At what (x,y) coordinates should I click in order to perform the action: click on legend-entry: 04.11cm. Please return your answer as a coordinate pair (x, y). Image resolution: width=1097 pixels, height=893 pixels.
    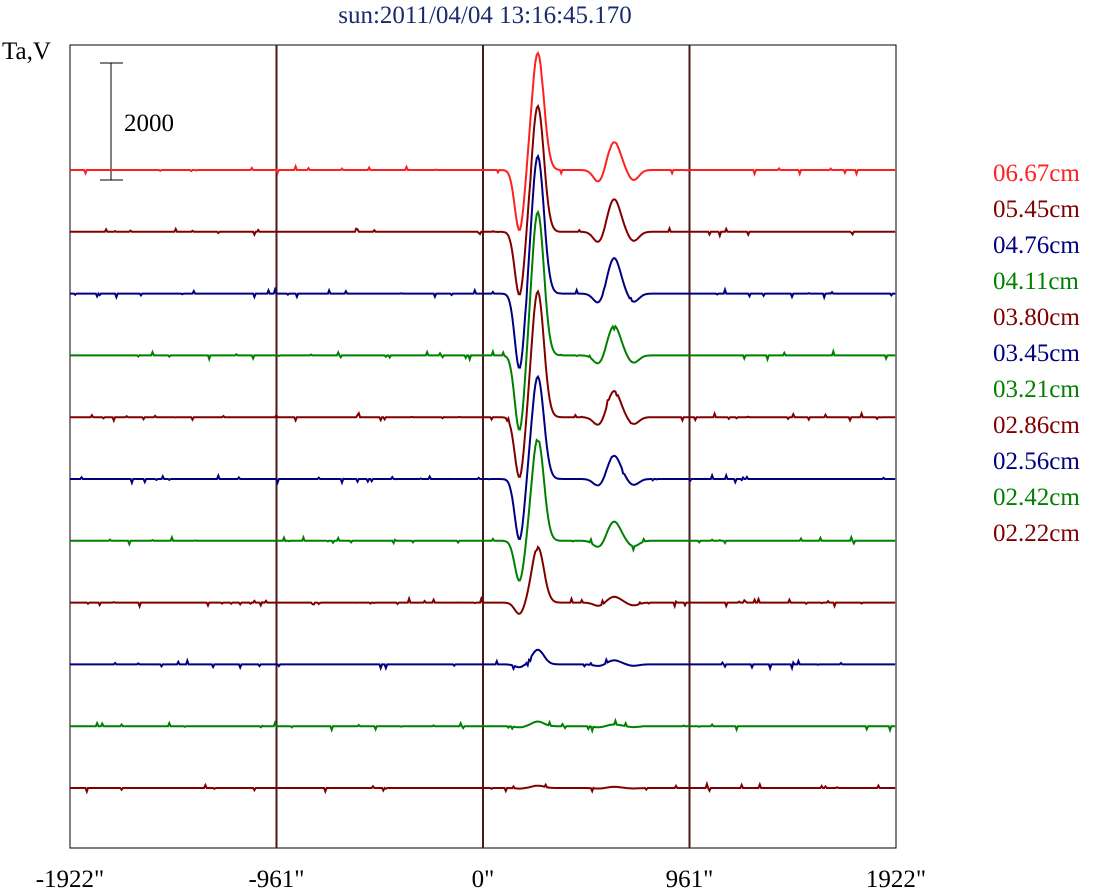
    Looking at the image, I should click on (1036, 281).